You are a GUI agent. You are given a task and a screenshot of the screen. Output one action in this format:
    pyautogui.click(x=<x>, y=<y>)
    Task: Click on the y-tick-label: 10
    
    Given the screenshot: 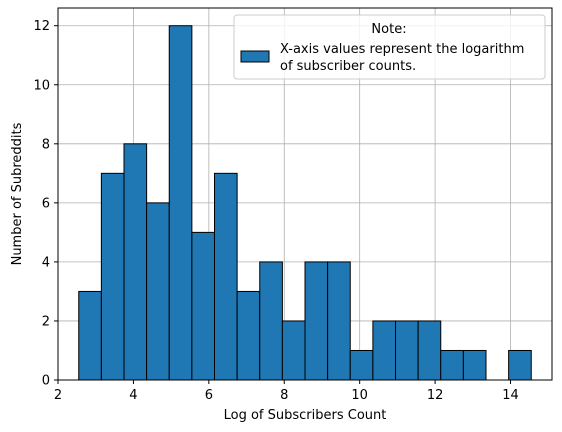 What is the action you would take?
    pyautogui.click(x=41, y=85)
    